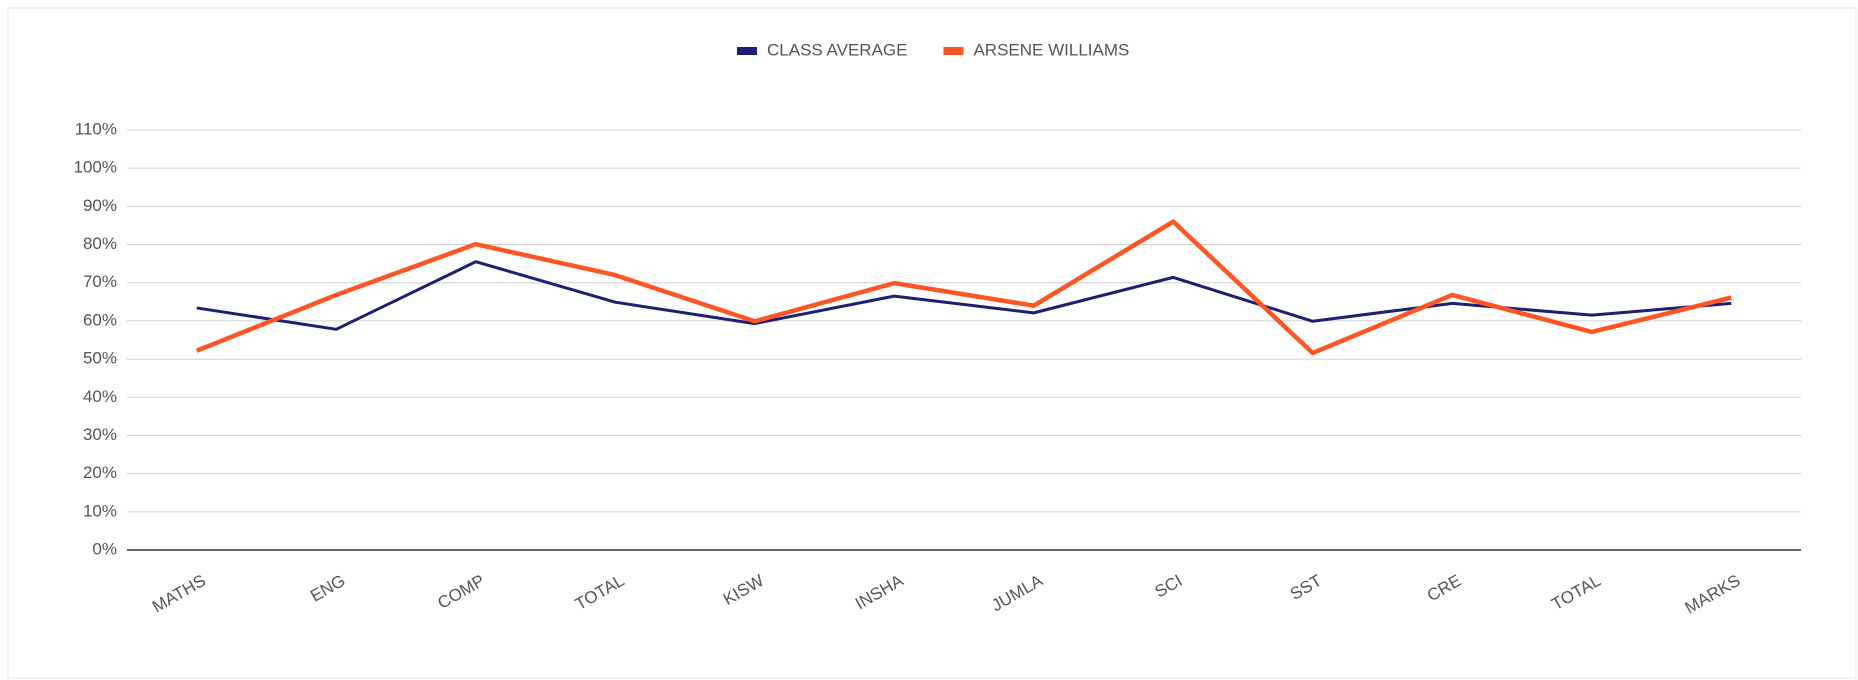 Image resolution: width=1858 pixels, height=680 pixels. I want to click on y-tick-label: 70%, so click(100, 281).